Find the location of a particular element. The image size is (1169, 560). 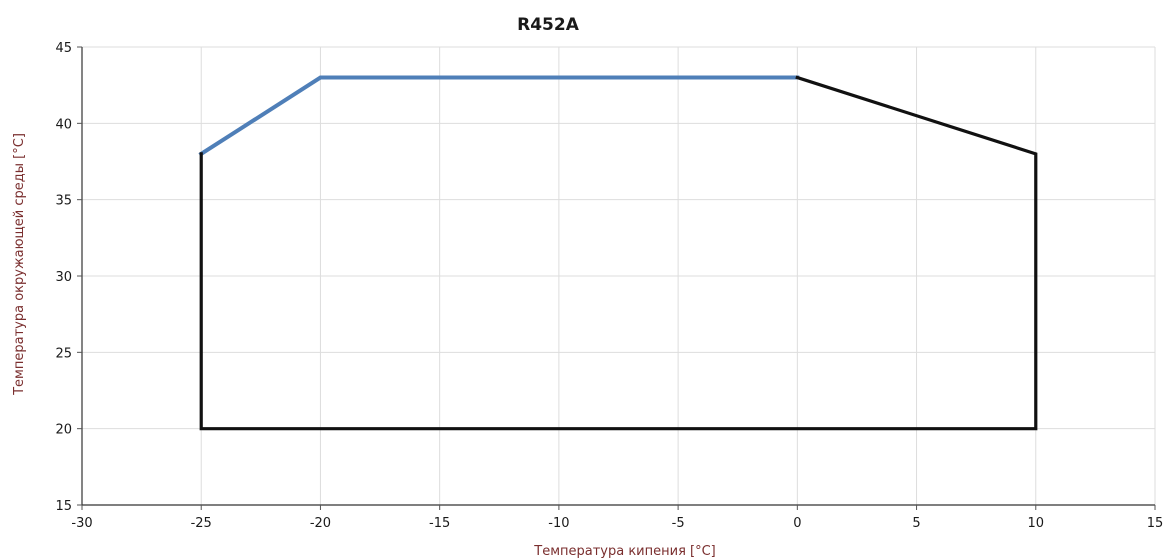

y-tick-label: 35 is located at coordinates (63, 201).